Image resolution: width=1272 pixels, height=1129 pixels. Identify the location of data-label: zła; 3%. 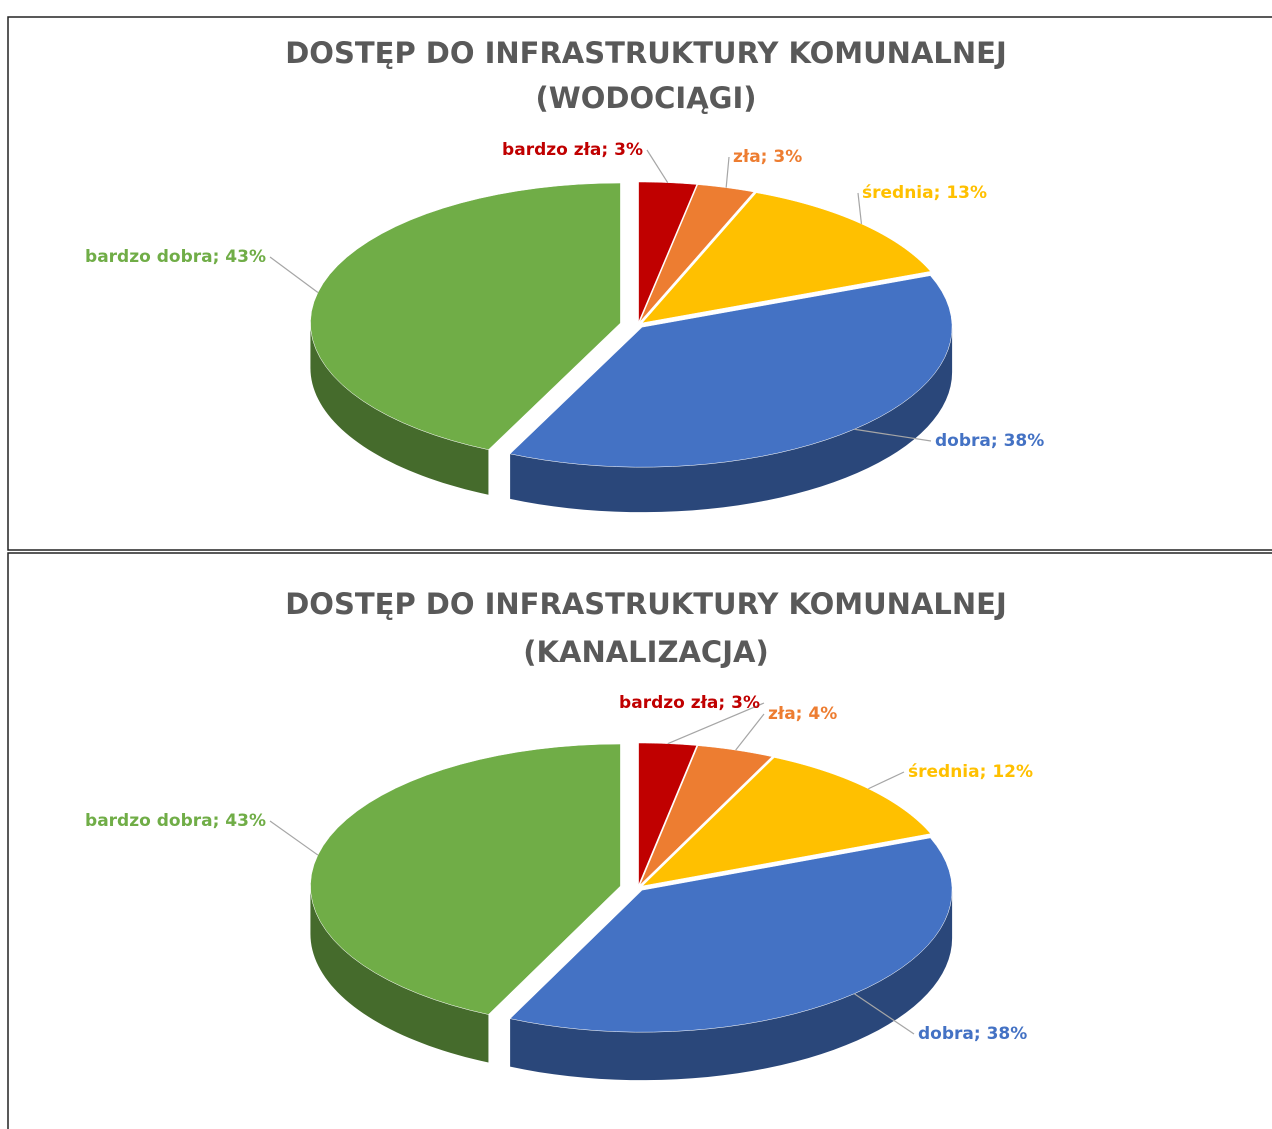
(767, 157).